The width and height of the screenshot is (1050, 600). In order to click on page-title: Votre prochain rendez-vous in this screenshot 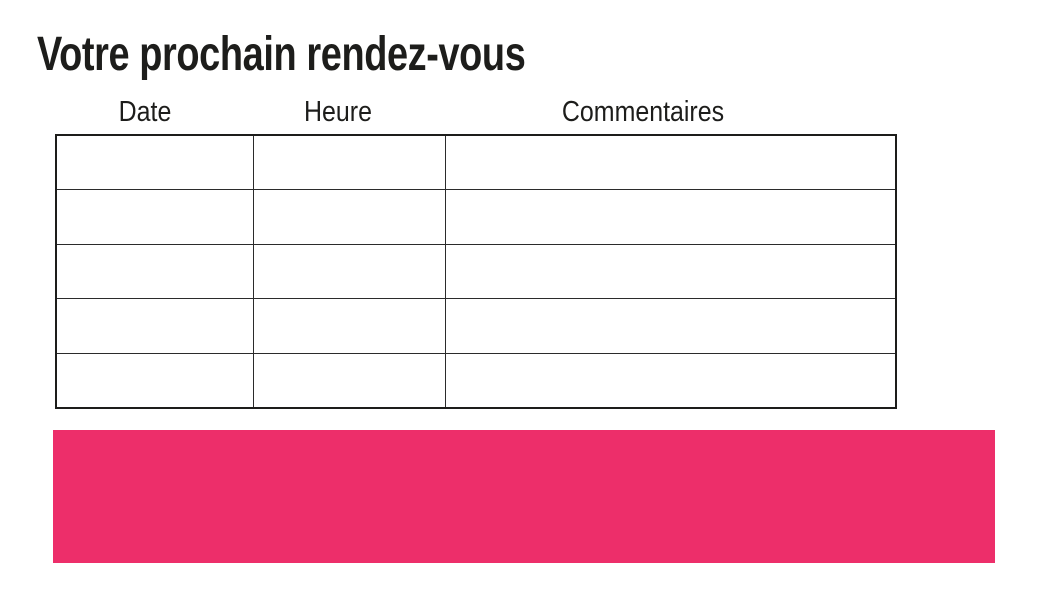, I will do `click(281, 54)`.